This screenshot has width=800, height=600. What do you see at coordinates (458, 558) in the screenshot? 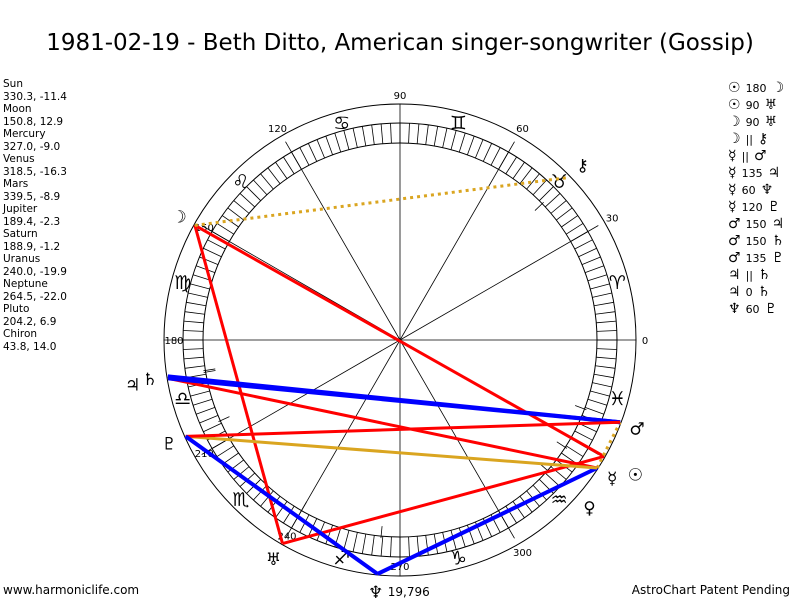
I see `zodiac-sign-icon: ♑︎` at bounding box center [458, 558].